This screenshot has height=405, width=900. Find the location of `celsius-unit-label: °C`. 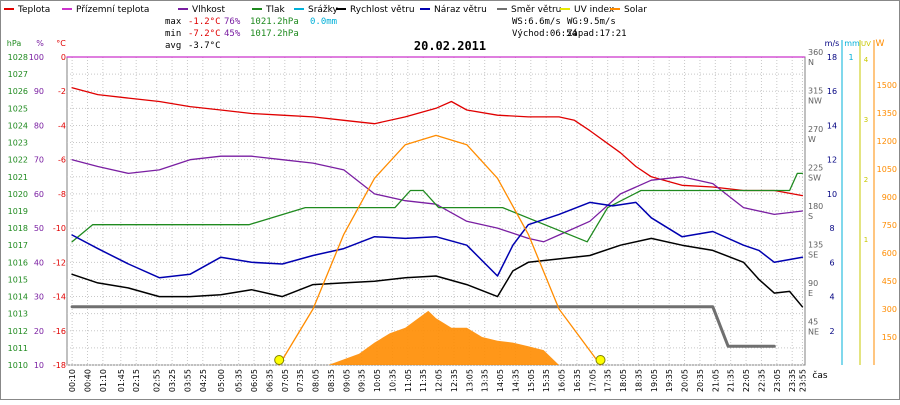

celsius-unit-label: °C is located at coordinates (61, 43).